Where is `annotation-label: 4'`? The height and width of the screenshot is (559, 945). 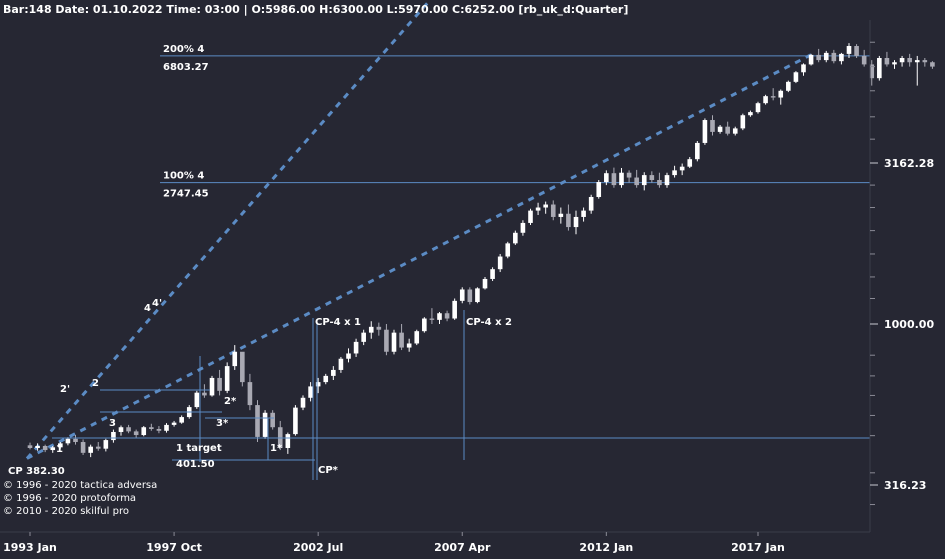
annotation-label: 4' is located at coordinates (157, 303).